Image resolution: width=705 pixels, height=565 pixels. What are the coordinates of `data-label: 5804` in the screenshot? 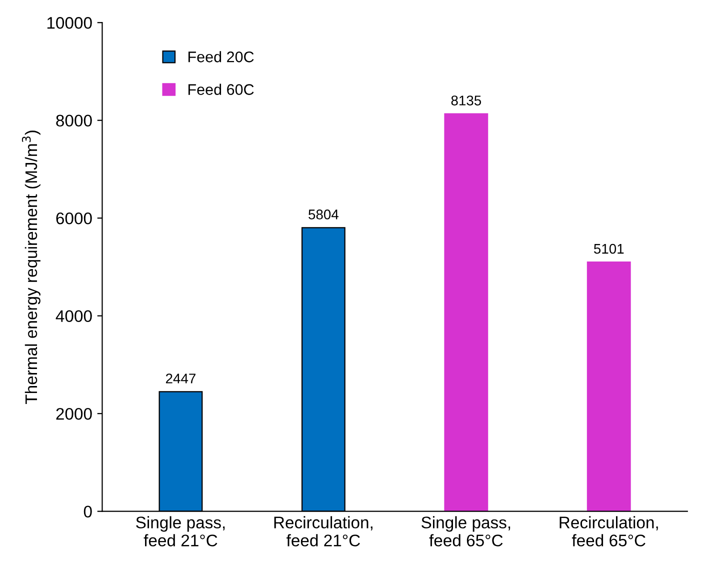 It's located at (323, 215).